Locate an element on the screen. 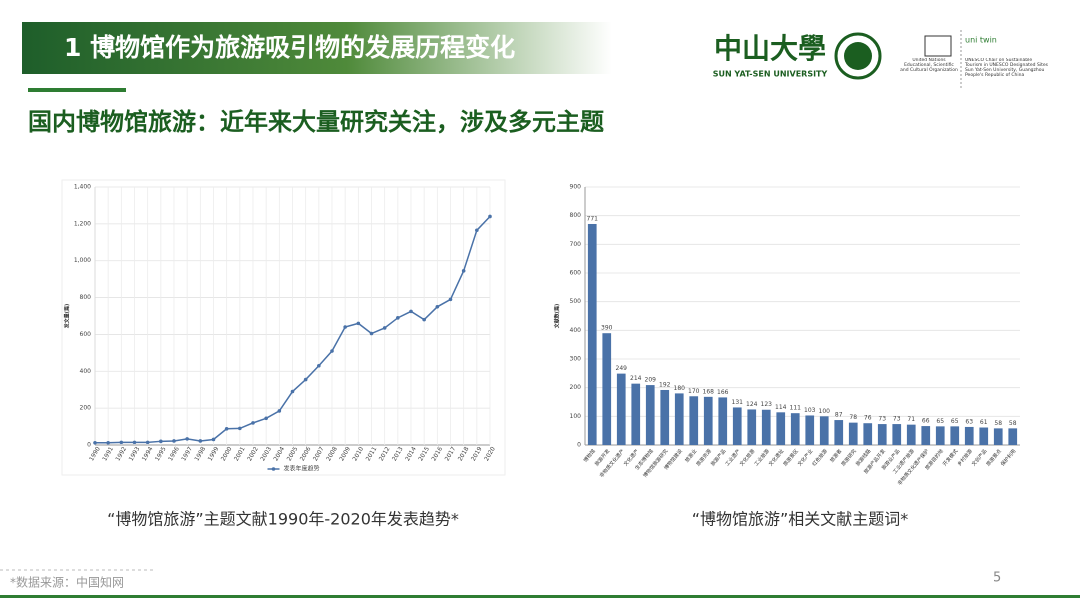  y-tick-label: 500 is located at coordinates (576, 301).